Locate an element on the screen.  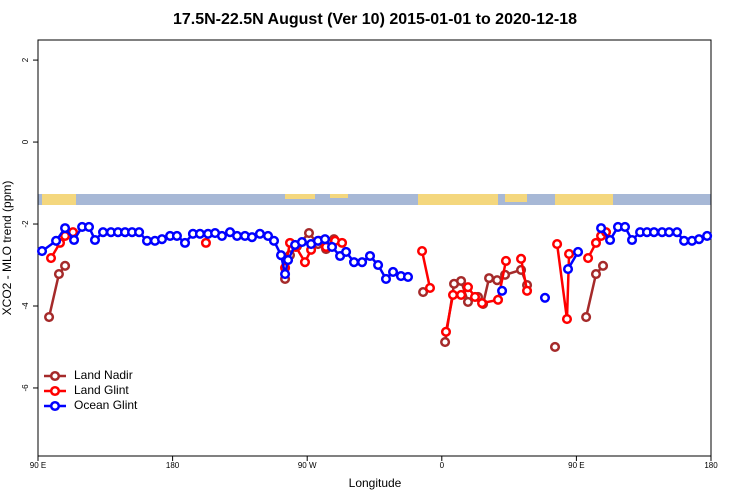
legend-item: Land Glint is located at coordinates (86, 390).